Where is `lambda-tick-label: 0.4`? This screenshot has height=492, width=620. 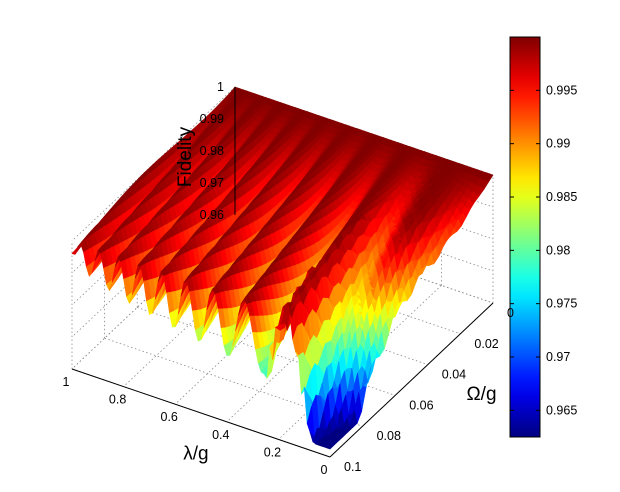
lambda-tick-label: 0.4 is located at coordinates (220, 435).